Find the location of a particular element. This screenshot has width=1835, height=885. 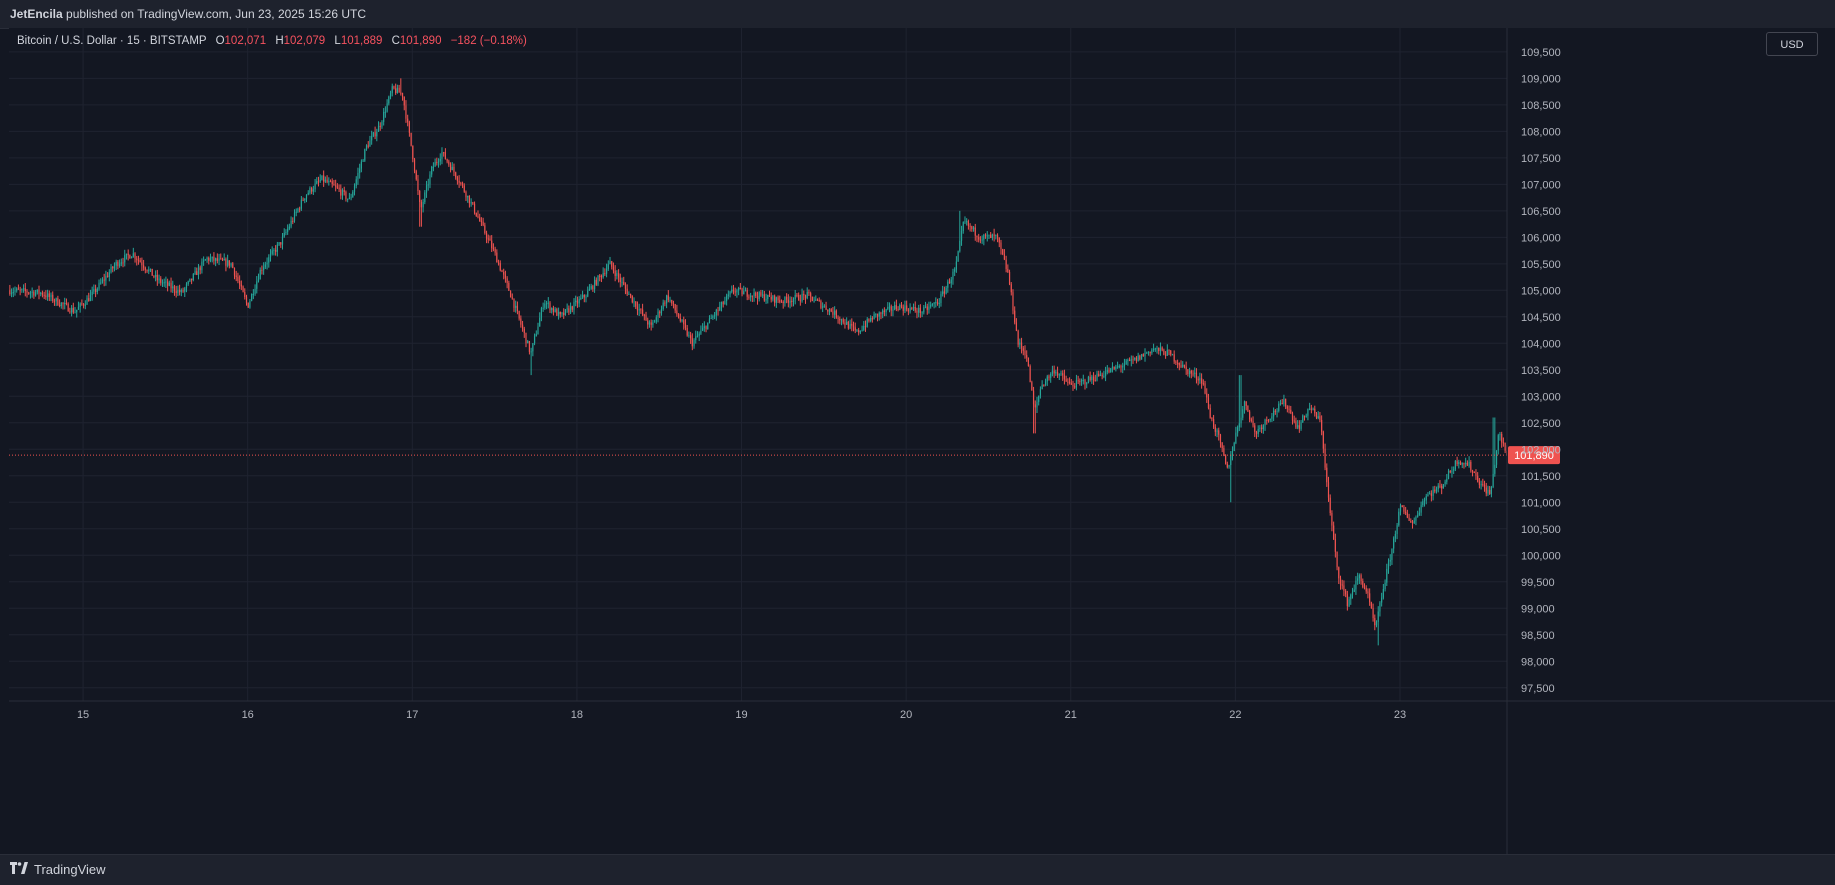

price-tick-label: 101,000 is located at coordinates (1541, 503).